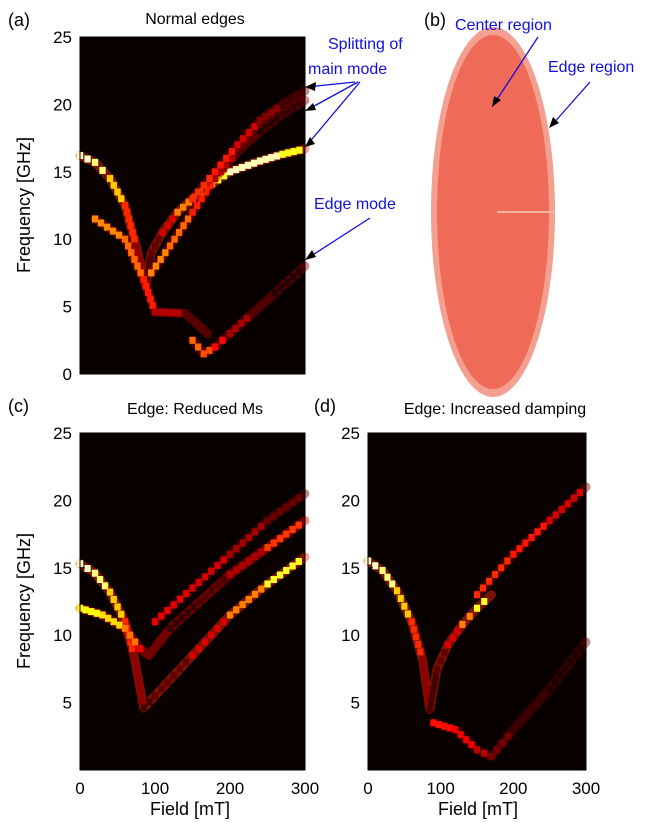 The width and height of the screenshot is (664, 826). I want to click on annotation-splitting-2: main mode, so click(347, 69).